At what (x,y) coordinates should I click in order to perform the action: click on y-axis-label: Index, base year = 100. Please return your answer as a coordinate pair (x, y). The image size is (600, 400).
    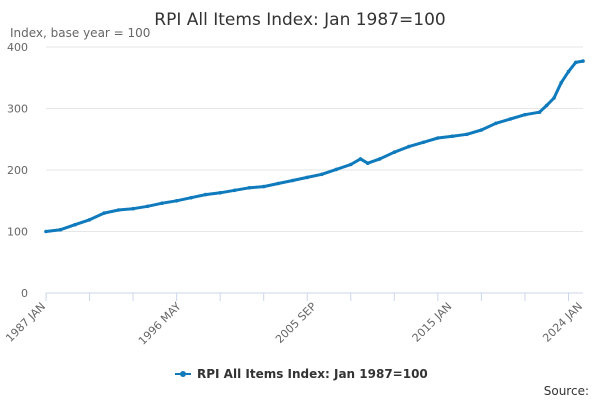
    Looking at the image, I should click on (80, 33).